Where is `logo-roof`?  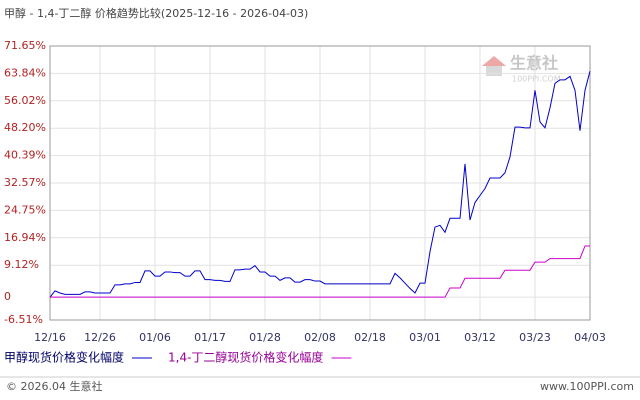
logo-roof is located at coordinates (494, 61).